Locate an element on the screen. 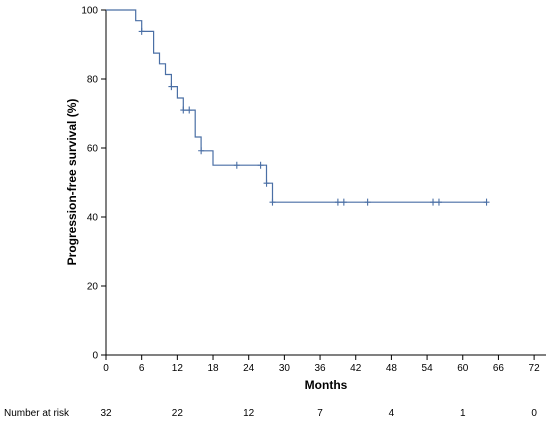 This screenshot has width=550, height=423. x-tick-label: 42 is located at coordinates (356, 368).